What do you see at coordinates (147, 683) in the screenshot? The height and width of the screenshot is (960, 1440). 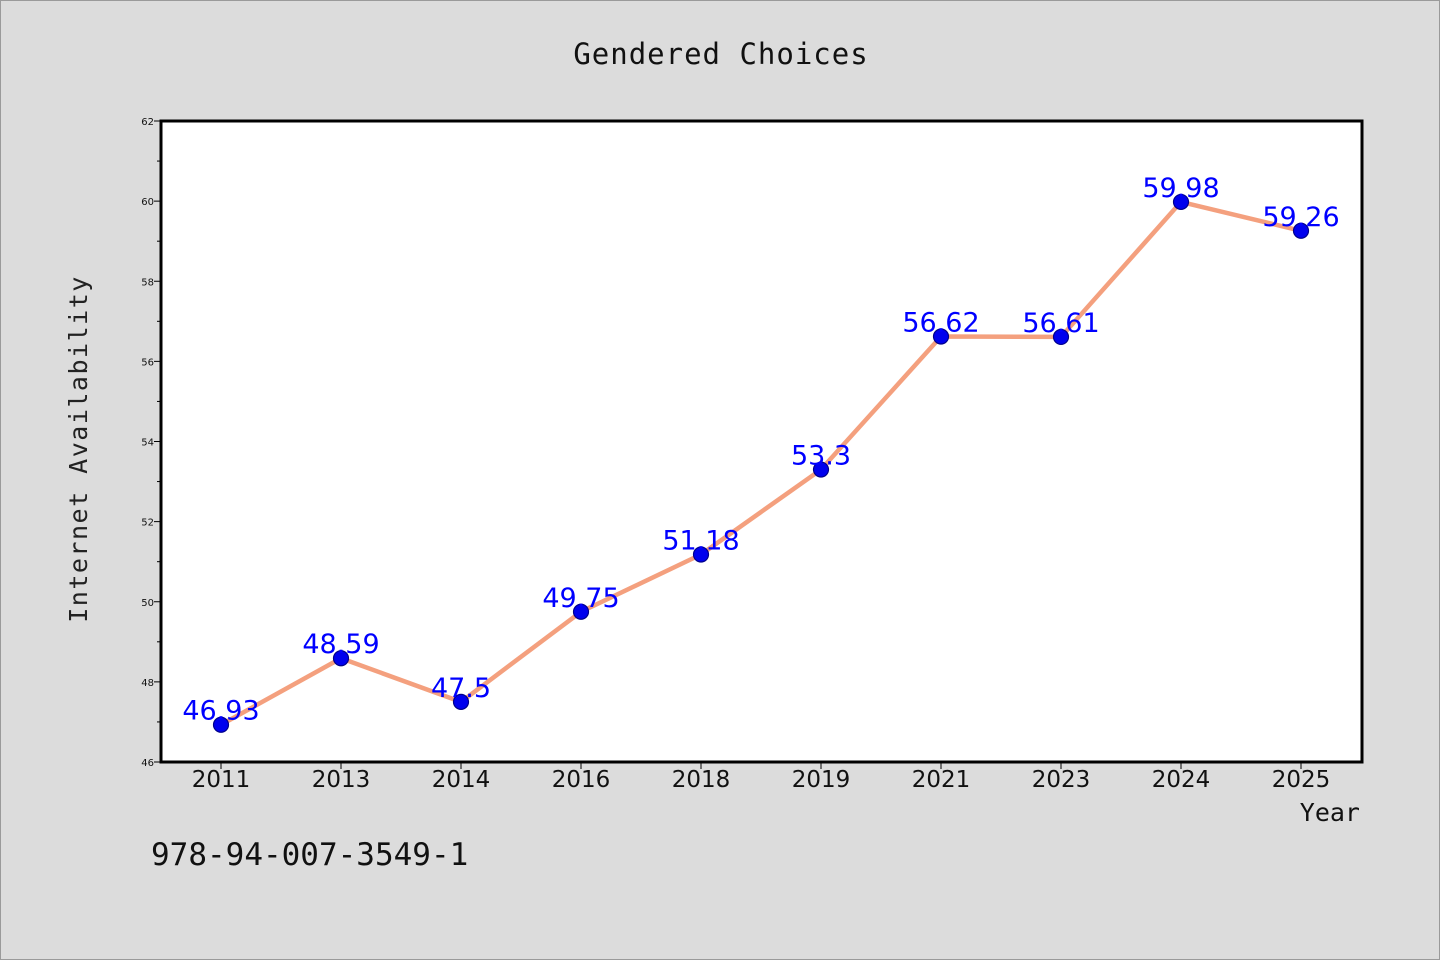 I see `y-tick-label: 48` at bounding box center [147, 683].